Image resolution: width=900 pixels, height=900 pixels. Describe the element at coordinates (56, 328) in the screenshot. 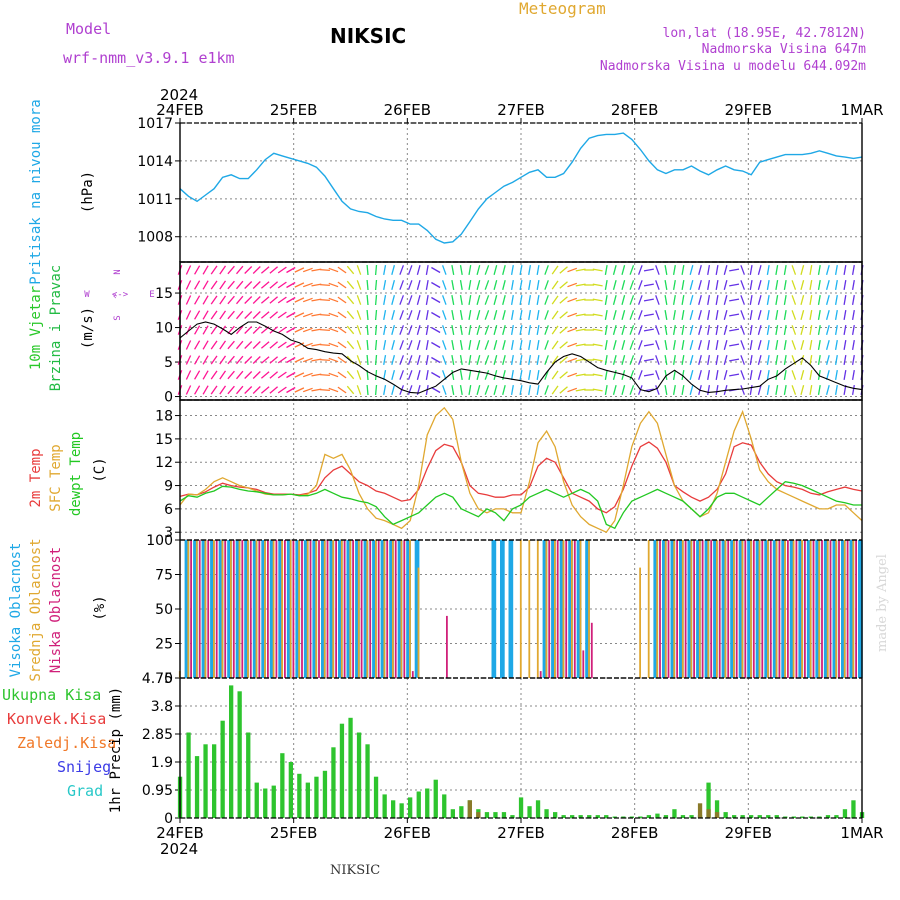

I see `wind-axis-label2: Brzina i Pravac` at that location.